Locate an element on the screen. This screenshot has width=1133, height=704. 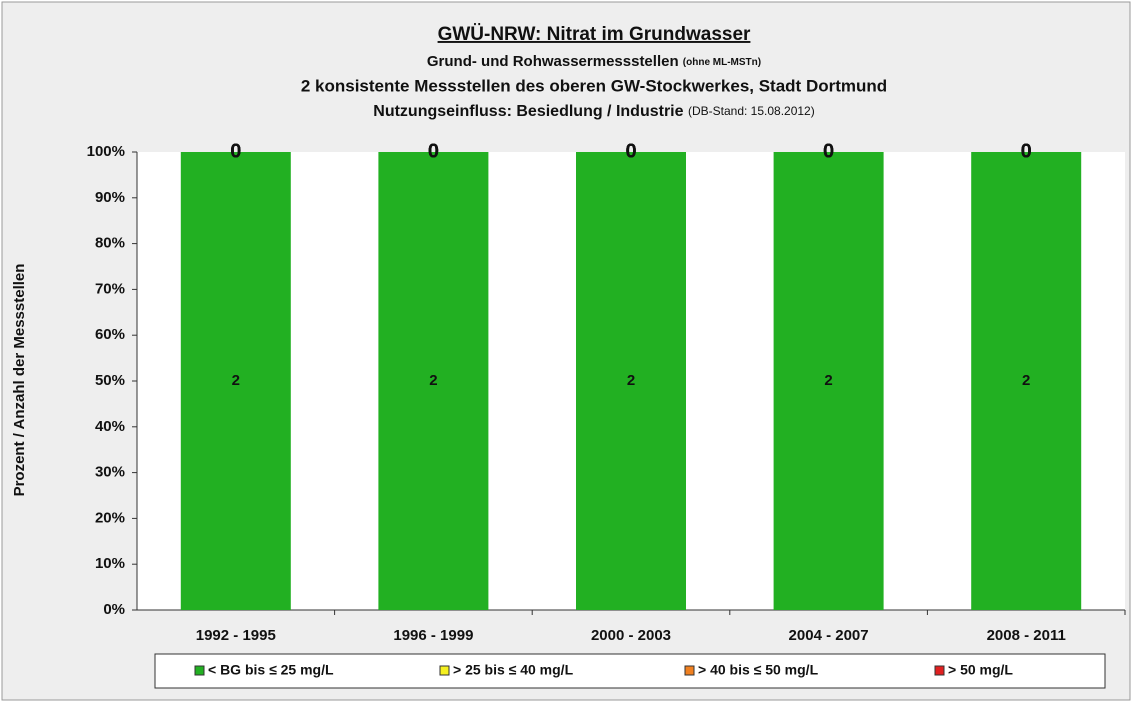
y-tick-label: 90% is located at coordinates (110, 197).